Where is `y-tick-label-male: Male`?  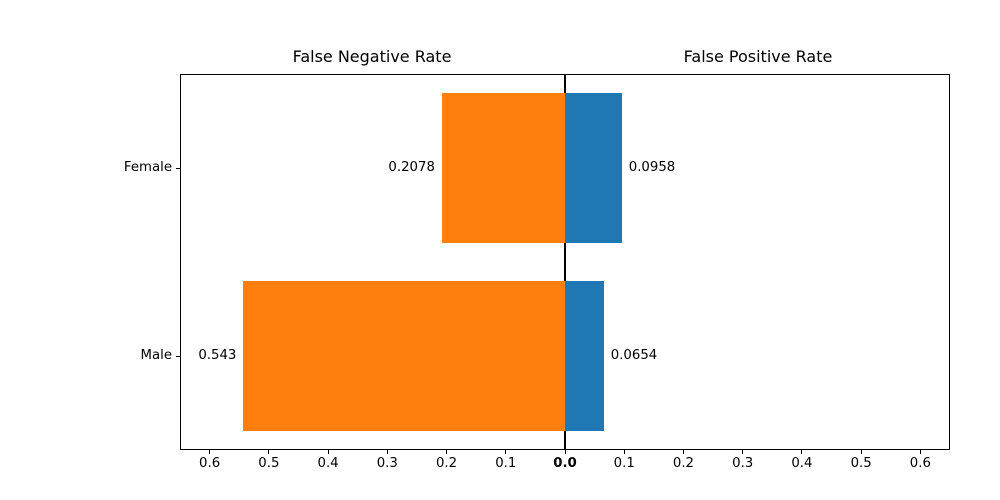
y-tick-label-male: Male is located at coordinates (156, 355).